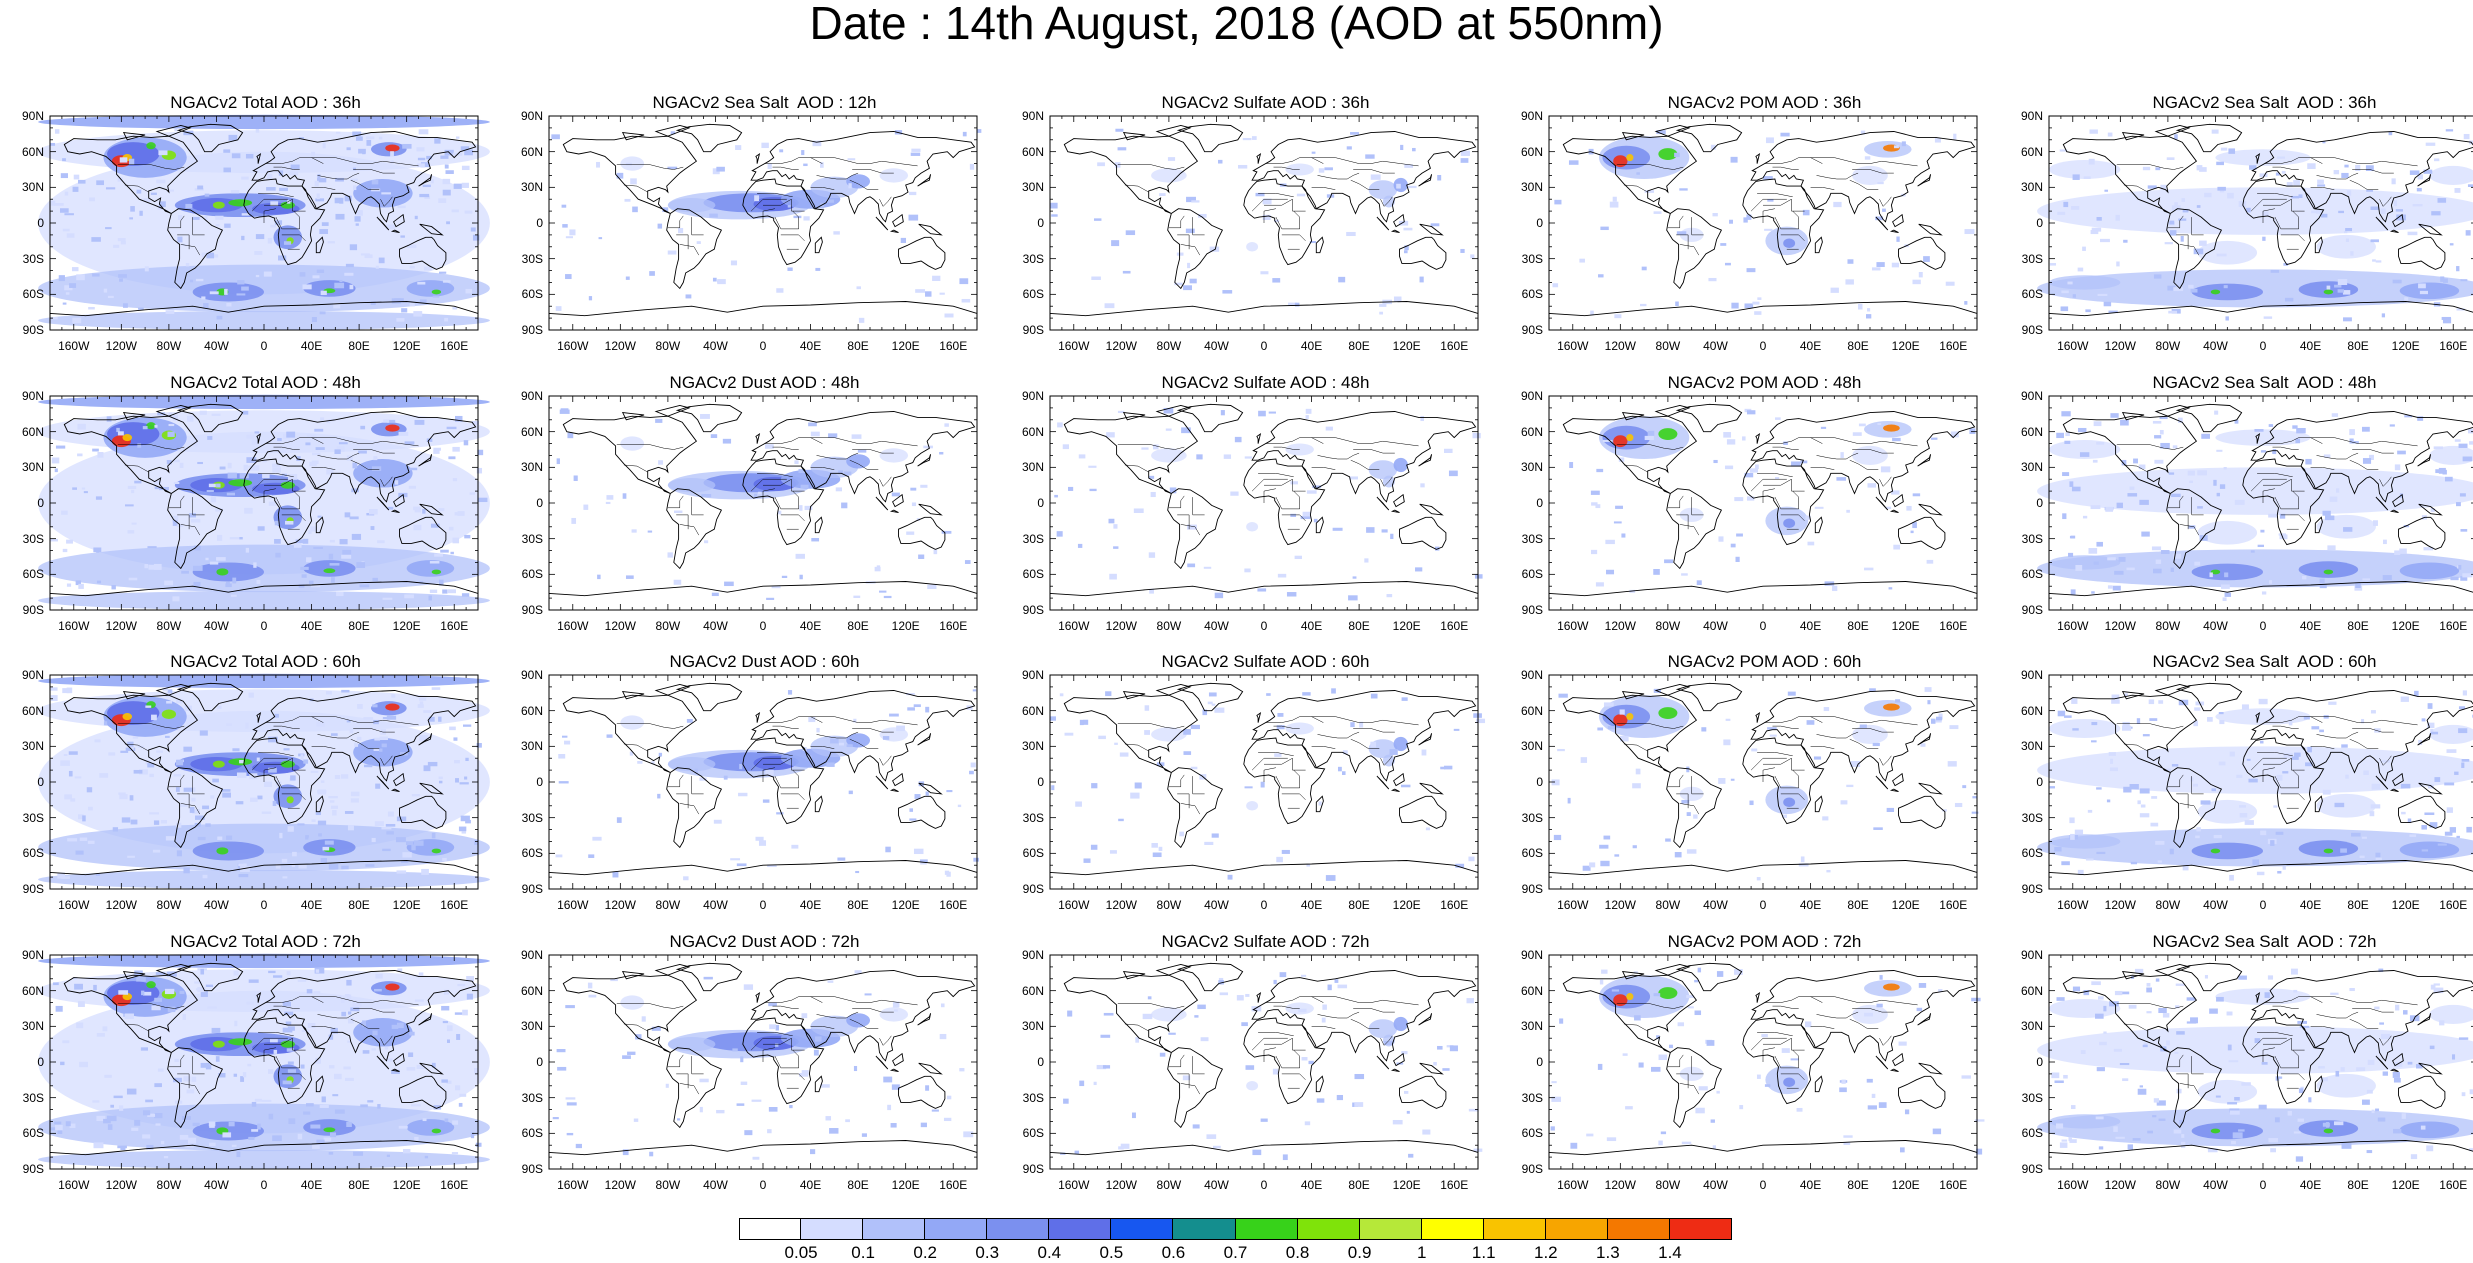  What do you see at coordinates (764, 941) in the screenshot?
I see `panel-title: NGACv2 Dust AOD : 72h` at bounding box center [764, 941].